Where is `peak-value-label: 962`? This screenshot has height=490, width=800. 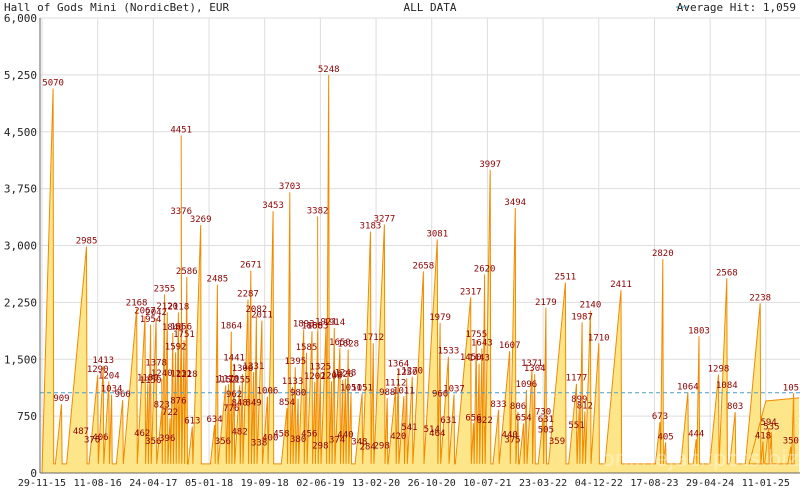
peak-value-label: 962 is located at coordinates (234, 395).